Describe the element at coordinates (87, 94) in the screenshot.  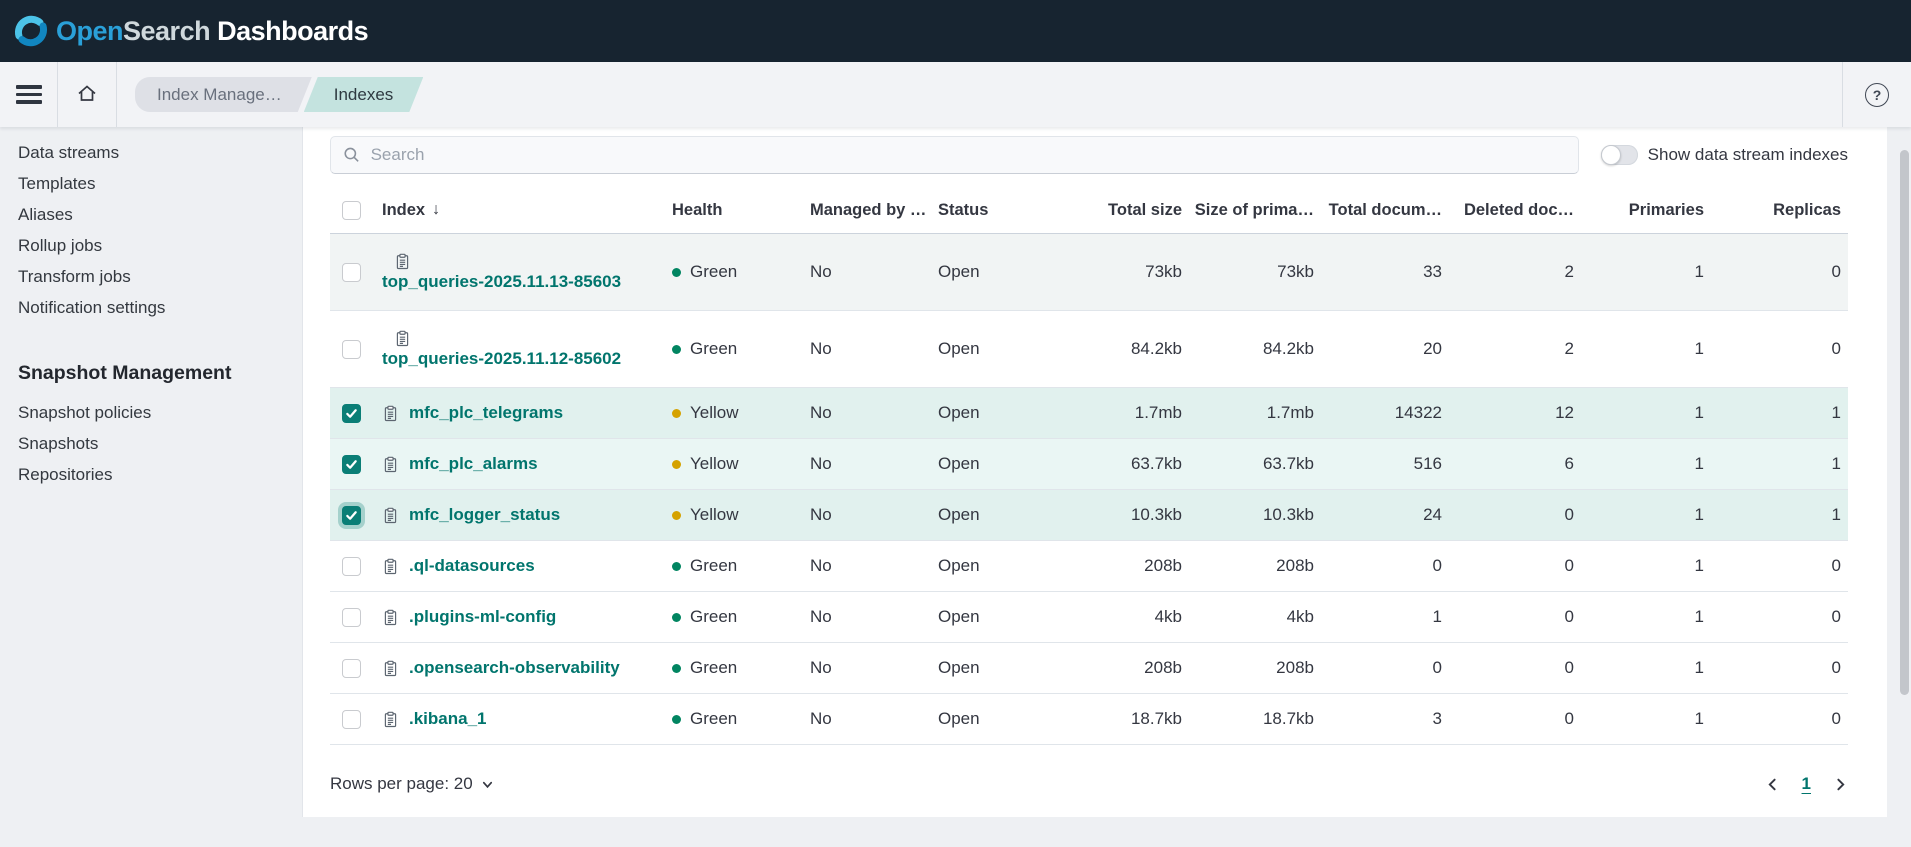
I see `home-icon` at that location.